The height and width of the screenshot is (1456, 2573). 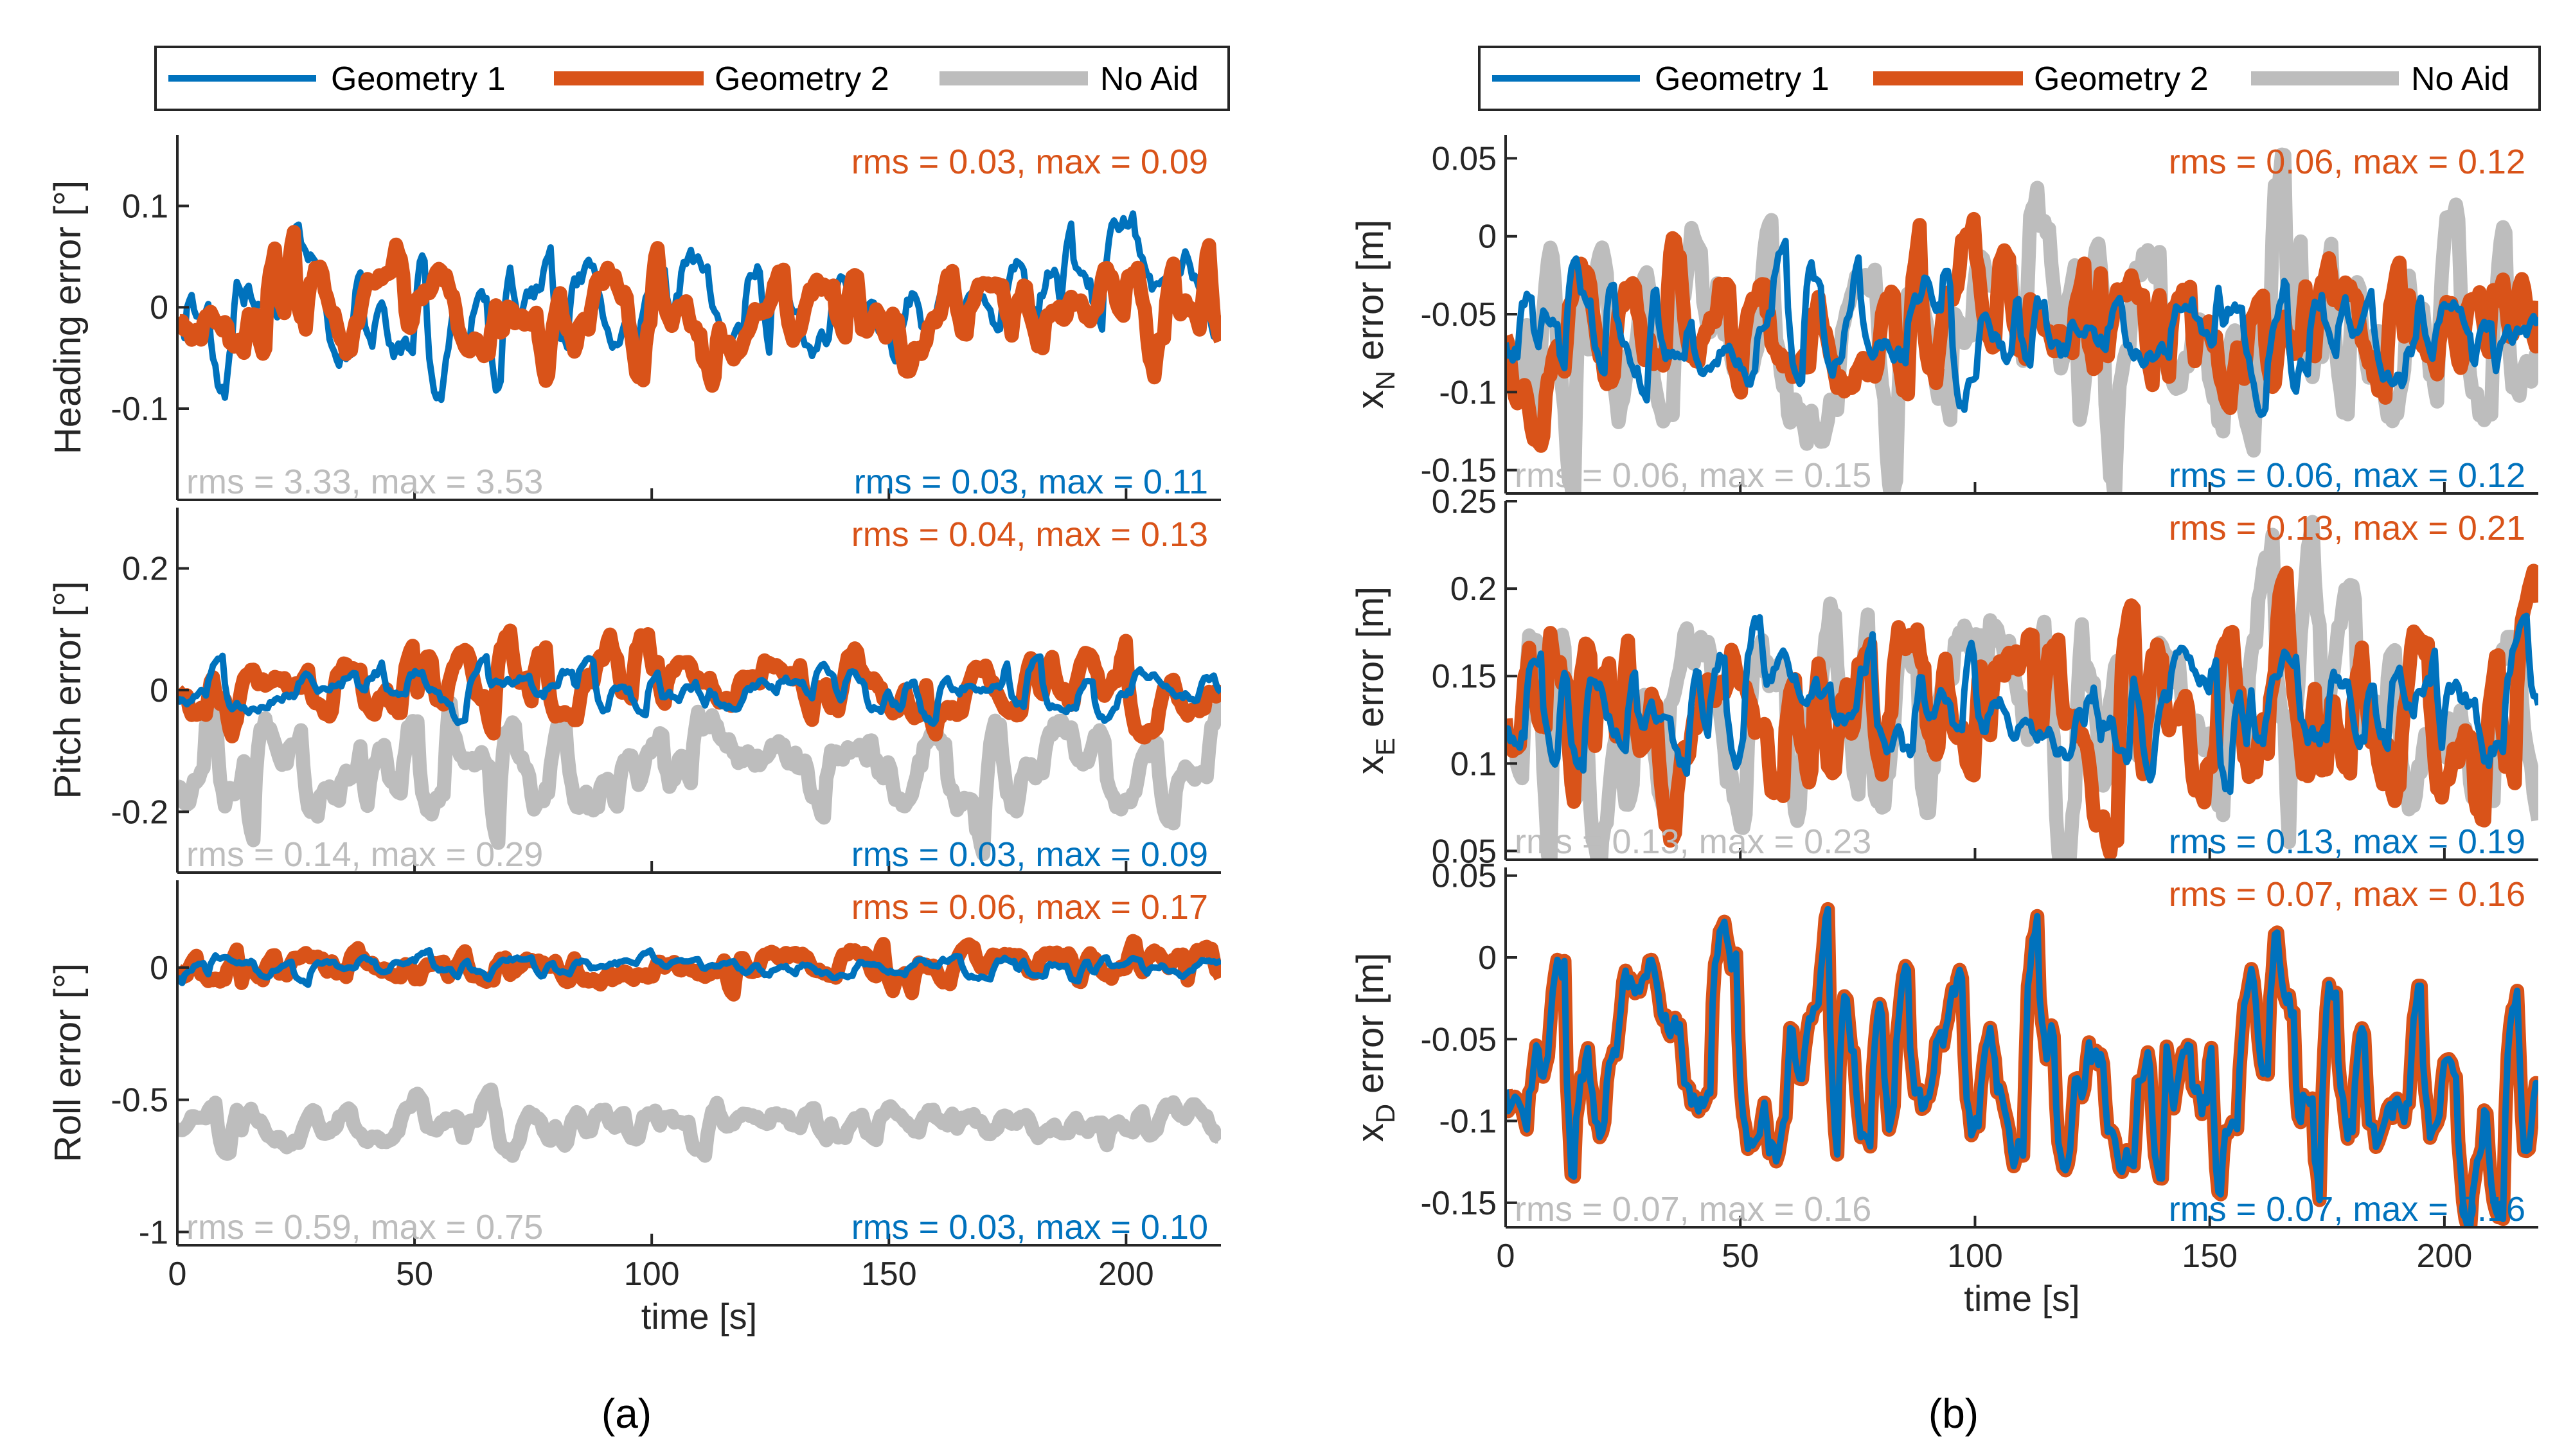 What do you see at coordinates (2022, 704) in the screenshot?
I see `series-line-xe-geometry1` at bounding box center [2022, 704].